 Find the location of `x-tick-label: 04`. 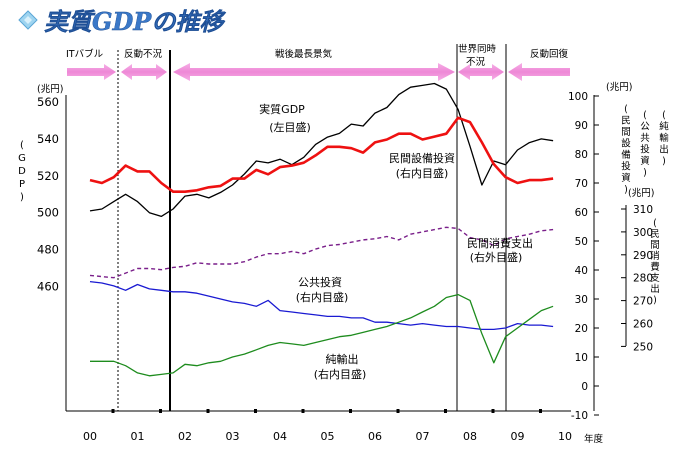

x-tick-label: 04 is located at coordinates (280, 436).